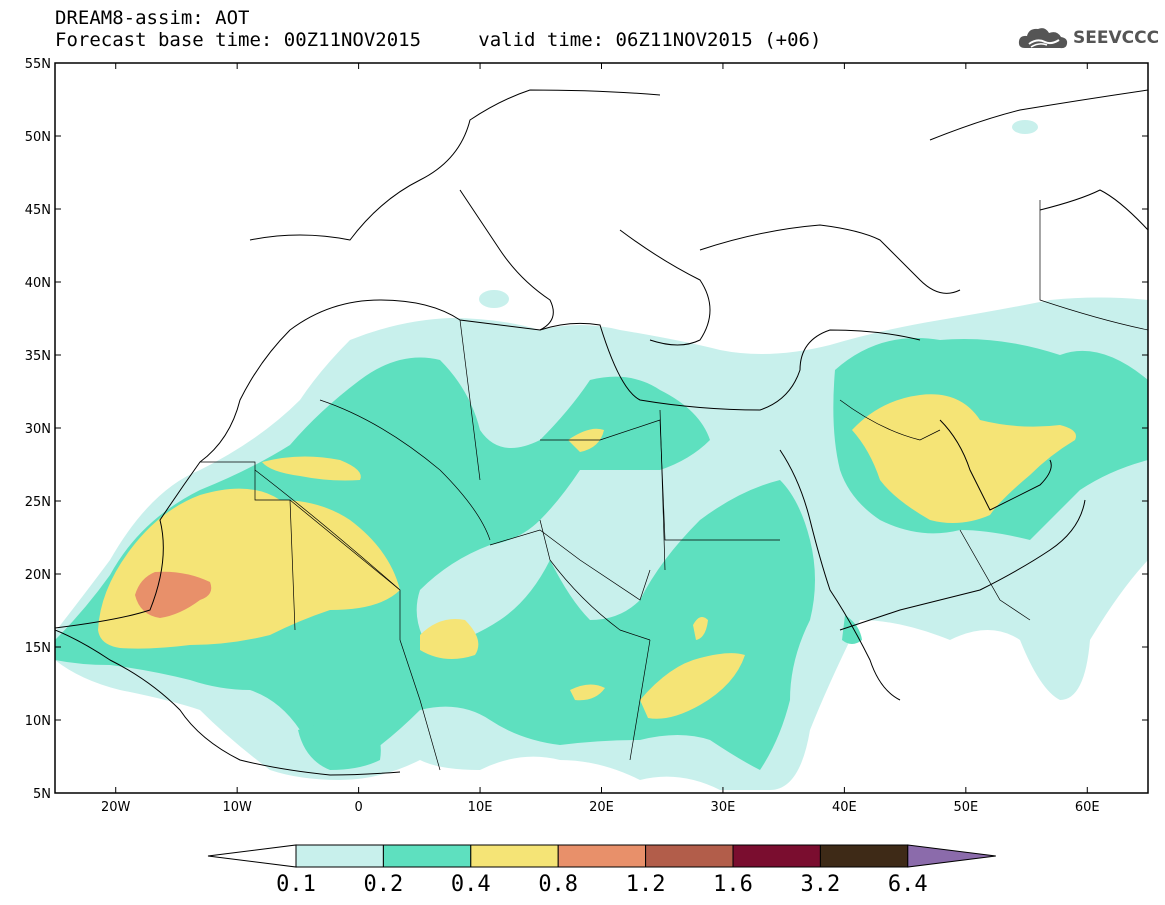  Describe the element at coordinates (733, 884) in the screenshot. I see `colorbar-label: 1.6` at that location.